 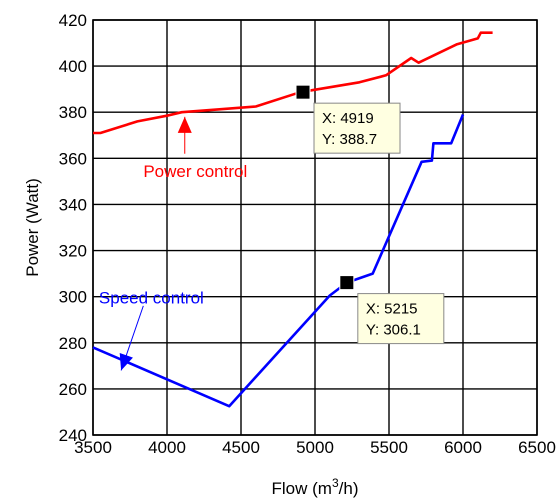 What do you see at coordinates (73, 228) in the screenshot?
I see `y-axis-ticks: 240 260 280 300 320 340 360 380 400 420` at bounding box center [73, 228].